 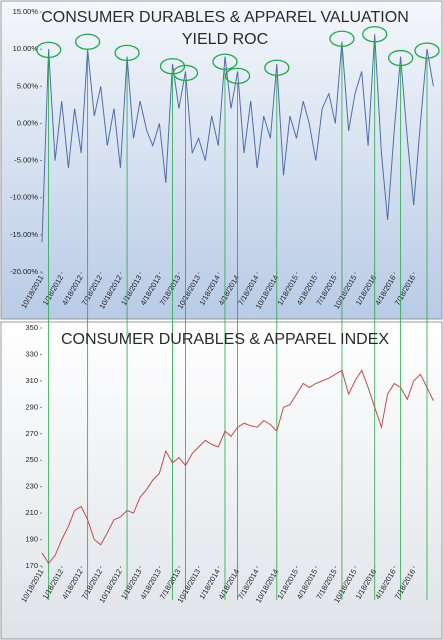 I want to click on y-tick-label: 350, so click(x=31, y=327).